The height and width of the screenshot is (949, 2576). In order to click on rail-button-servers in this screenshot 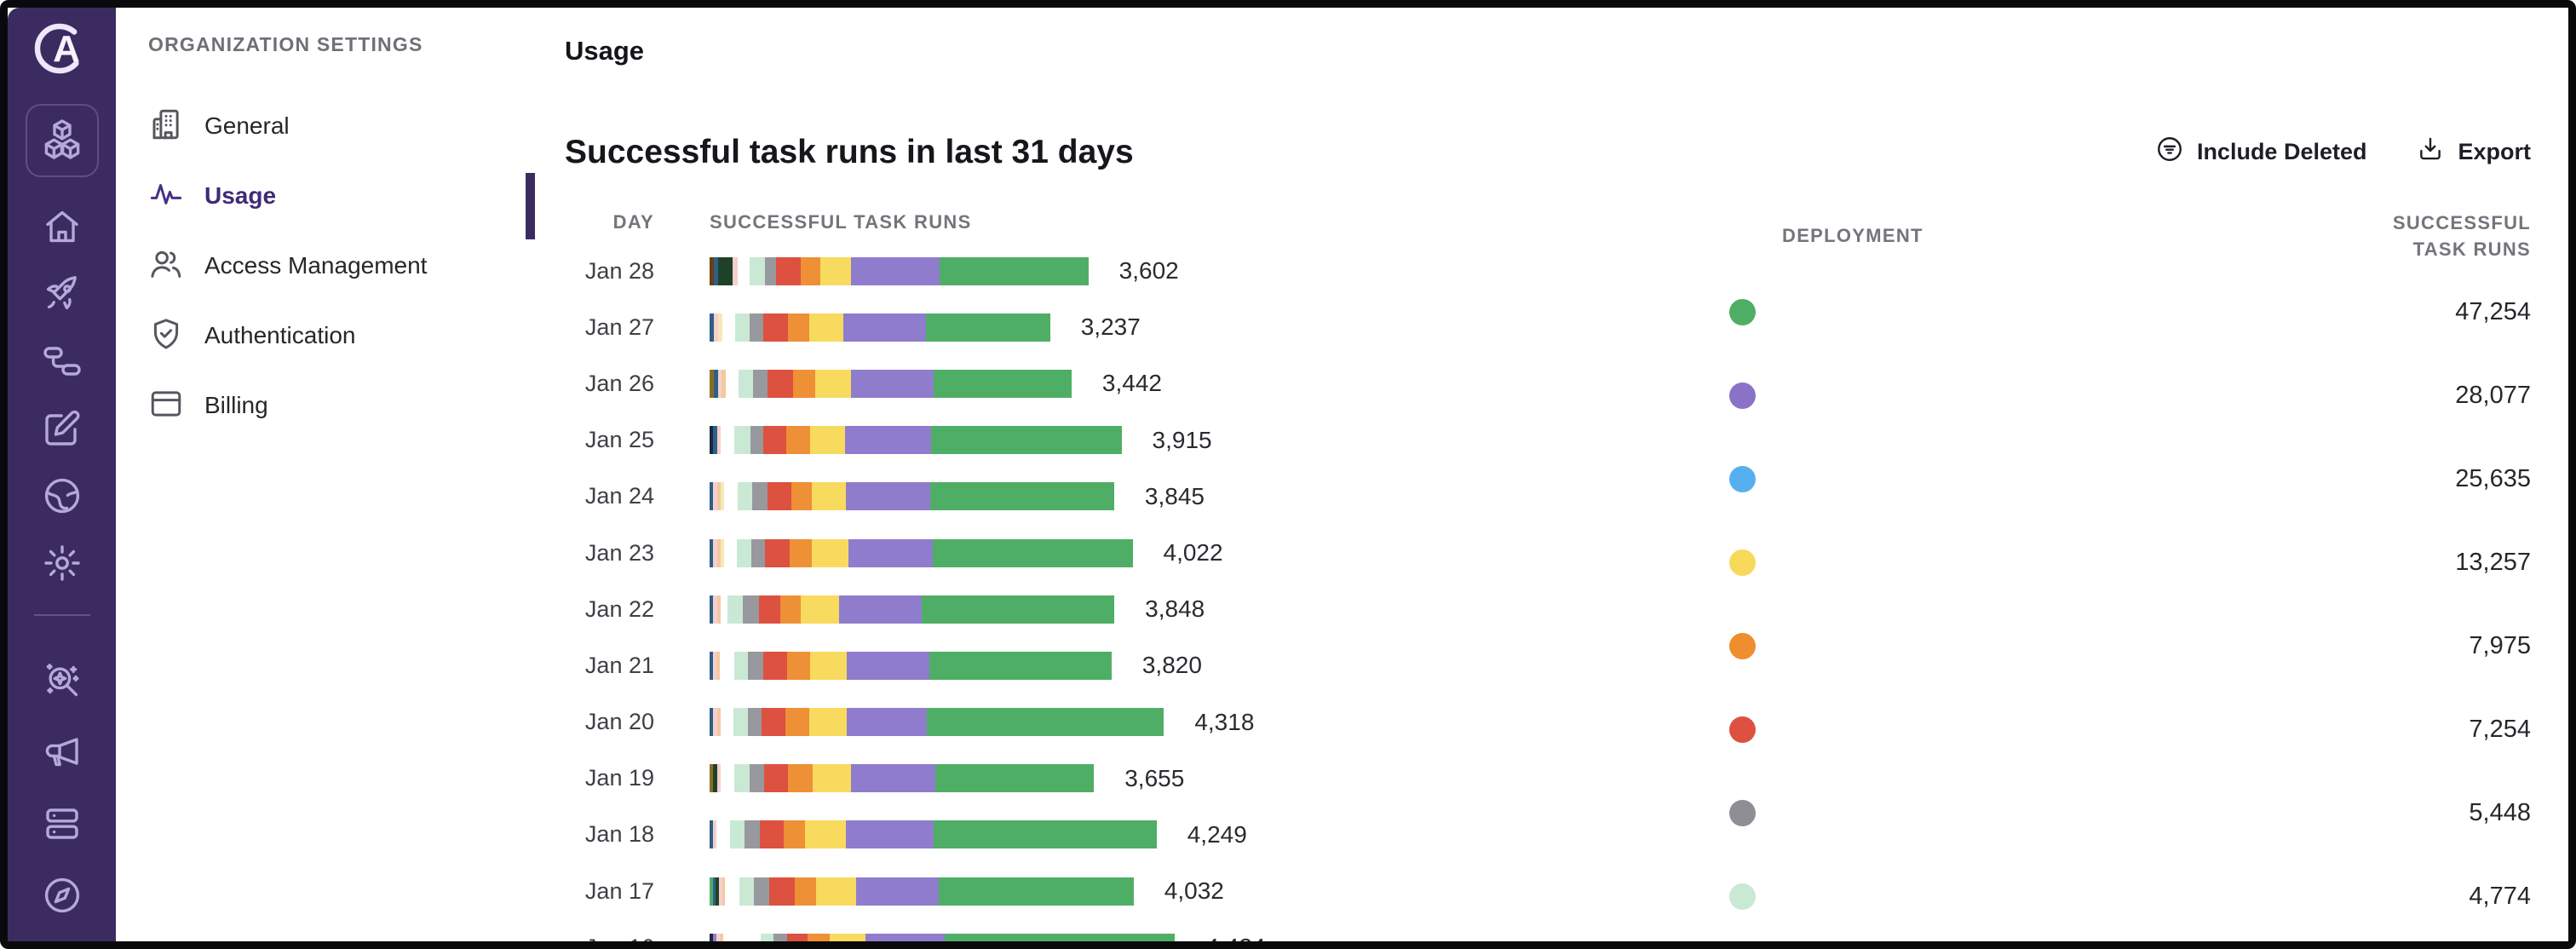, I will do `click(63, 823)`.